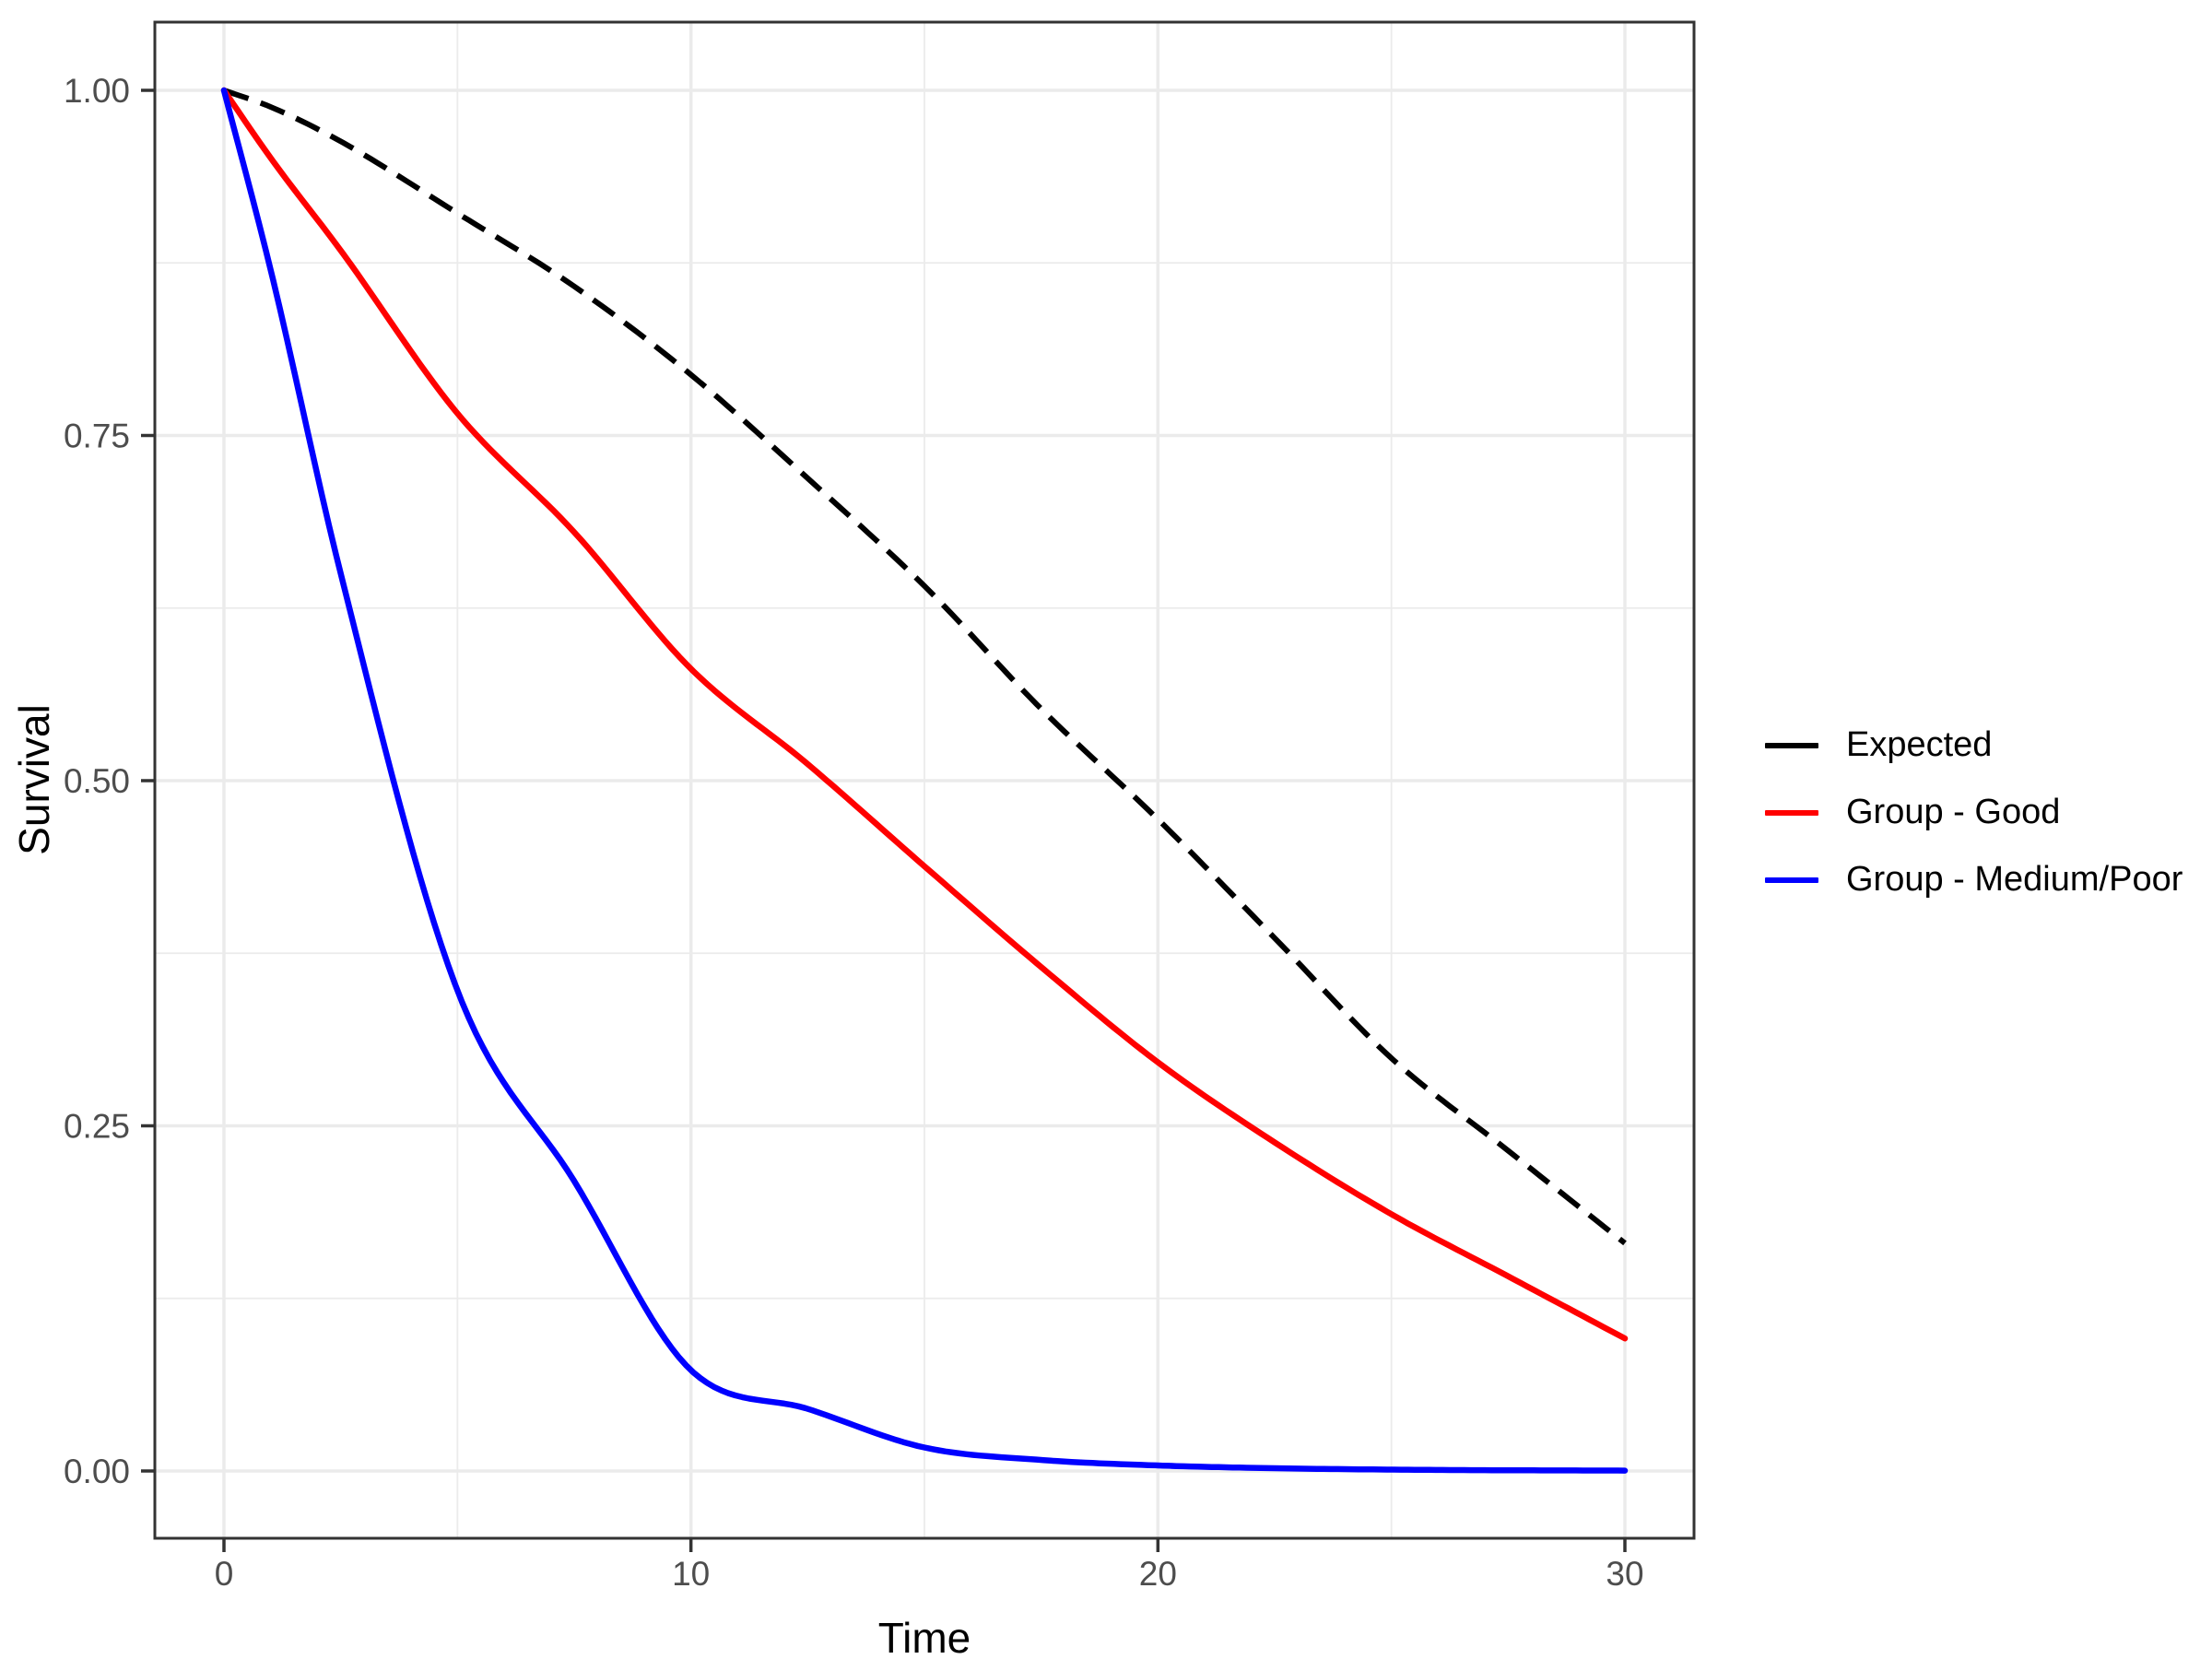  What do you see at coordinates (97, 436) in the screenshot?
I see `y-tick-label: 0.75` at bounding box center [97, 436].